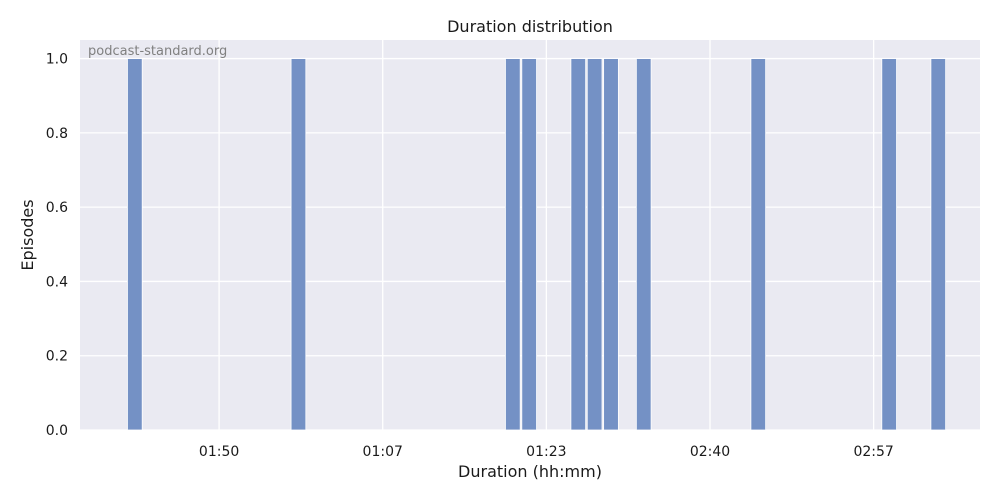 The width and height of the screenshot is (1000, 500). Describe the element at coordinates (57, 60) in the screenshot. I see `y-tick-label: 1.0` at that location.